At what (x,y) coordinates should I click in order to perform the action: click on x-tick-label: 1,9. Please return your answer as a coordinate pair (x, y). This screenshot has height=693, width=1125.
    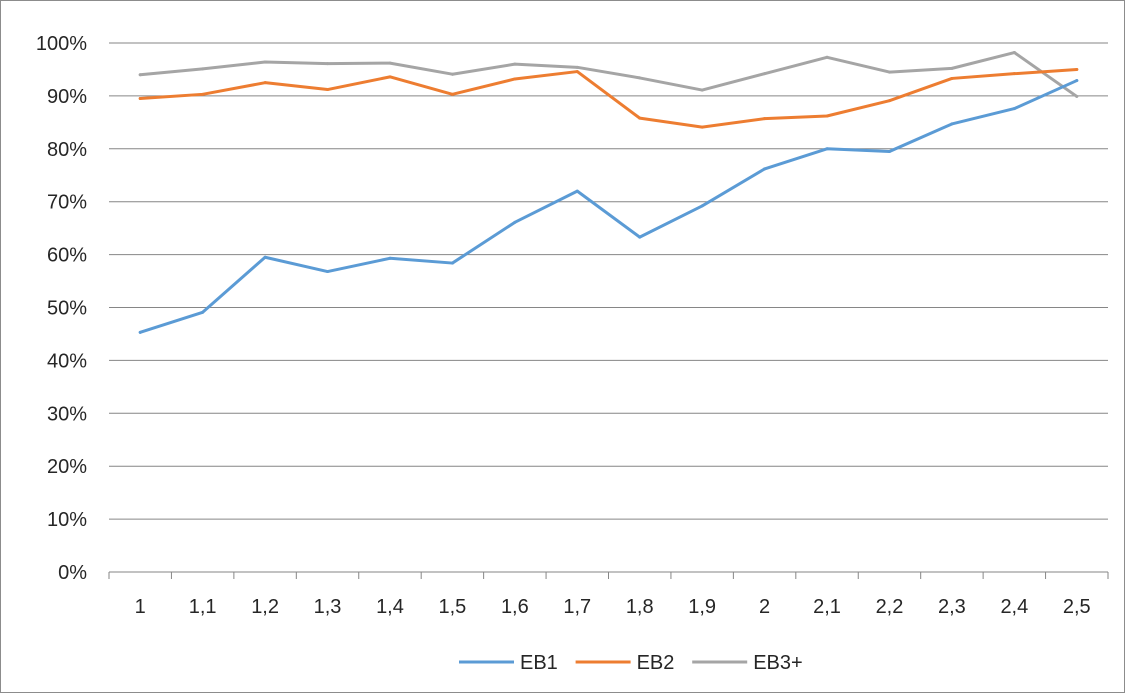
    Looking at the image, I should click on (702, 607).